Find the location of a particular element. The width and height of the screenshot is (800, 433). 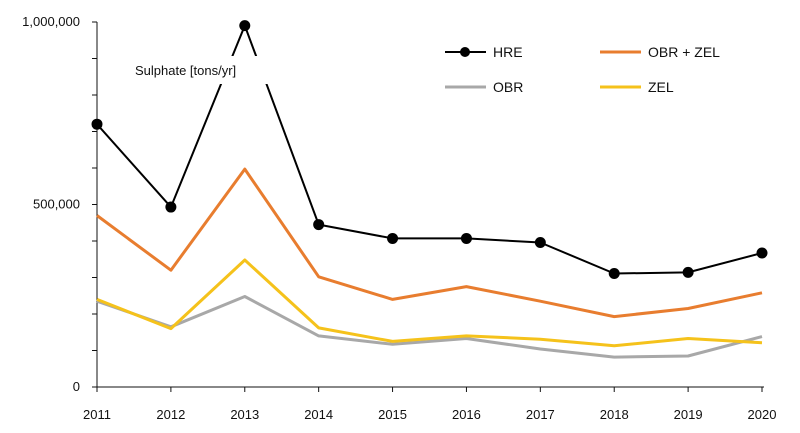

x-tick-label-2015: 2015 is located at coordinates (392, 414).